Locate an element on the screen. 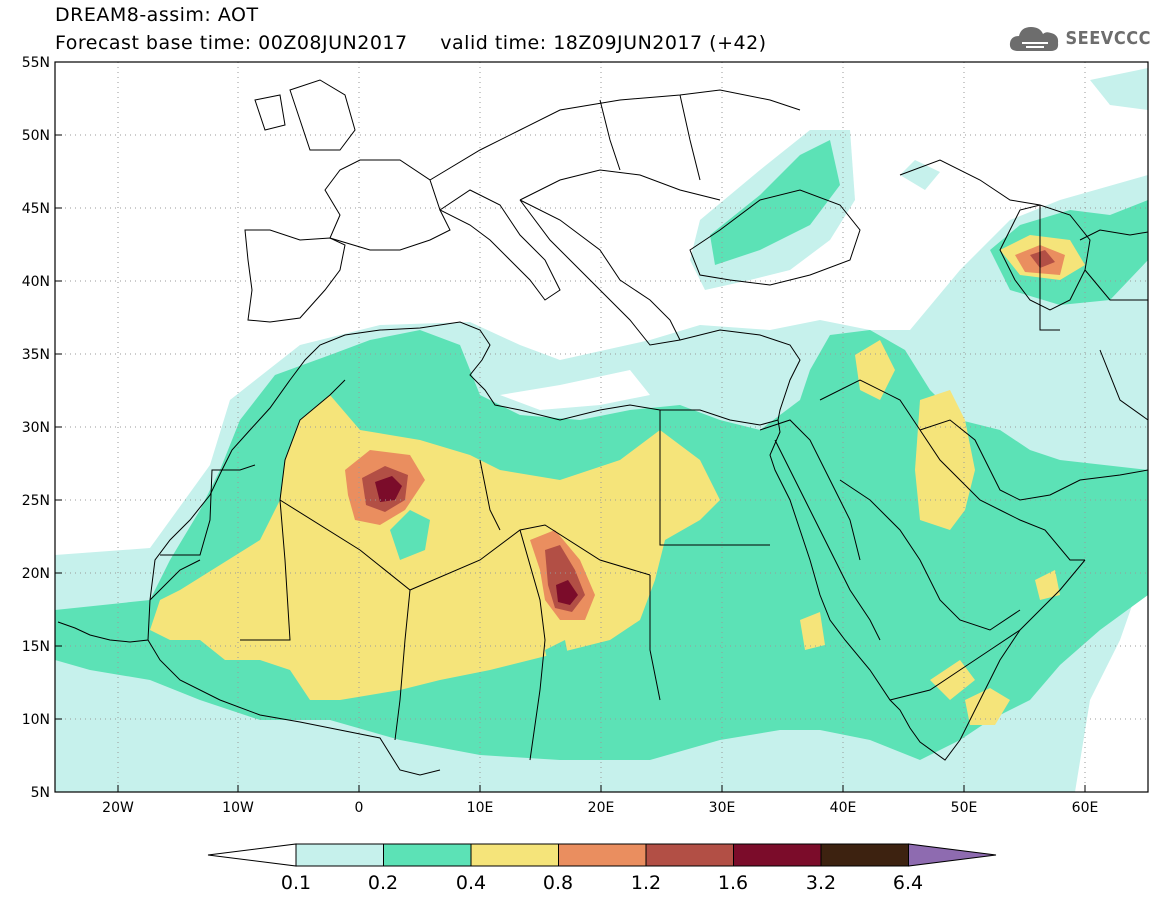 This screenshot has width=1165, height=905. lat-label: 30N is located at coordinates (36, 428).